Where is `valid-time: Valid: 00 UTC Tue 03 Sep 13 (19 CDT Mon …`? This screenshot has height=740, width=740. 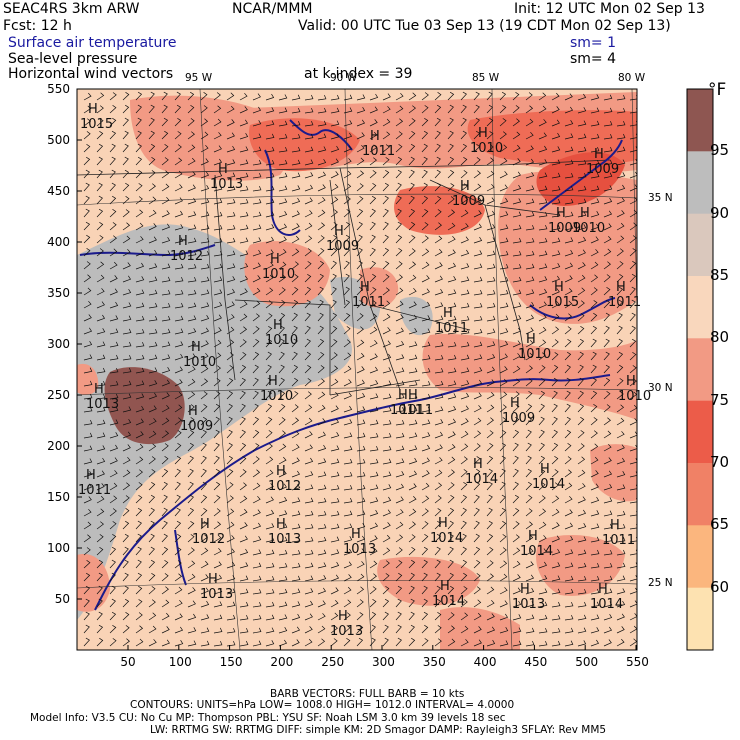 valid-time: Valid: 00 UTC Tue 03 Sep 13 (19 CDT Mon … is located at coordinates (484, 26).